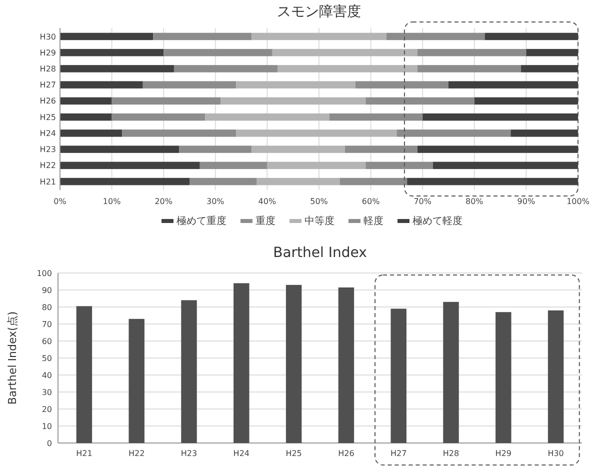 The height and width of the screenshot is (467, 597). Describe the element at coordinates (44, 273) in the screenshot. I see `y-tick-label: 100` at that location.